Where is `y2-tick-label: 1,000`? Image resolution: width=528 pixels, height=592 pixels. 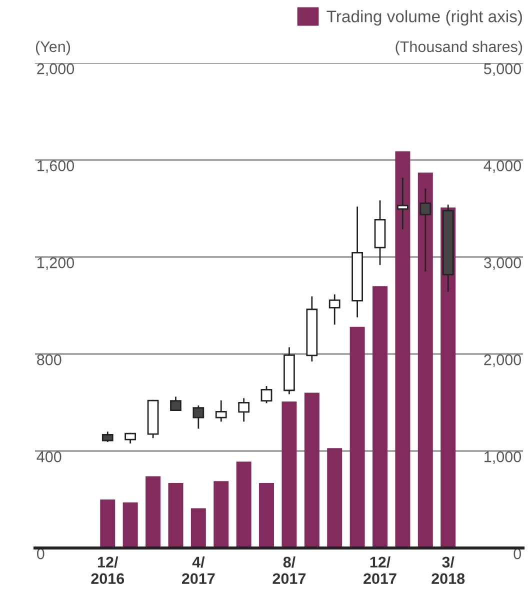 y2-tick-label: 1,000 is located at coordinates (503, 457).